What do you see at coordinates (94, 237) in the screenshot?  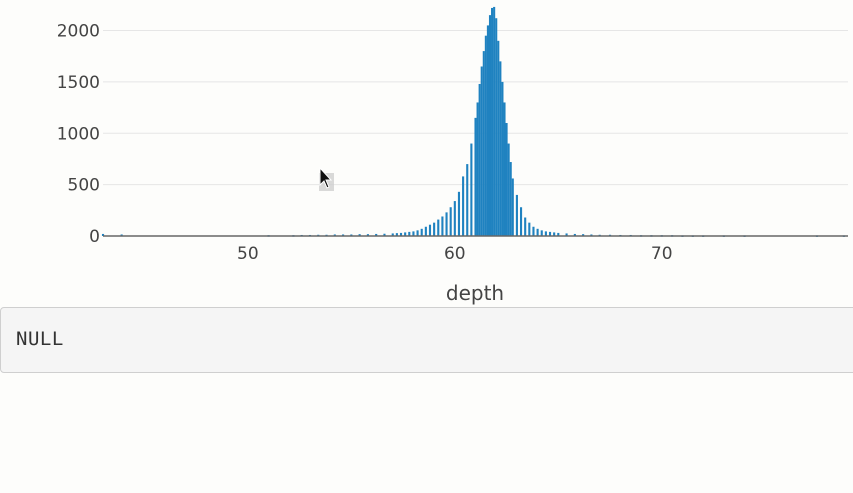 I see `y-tick-label: 0` at bounding box center [94, 237].